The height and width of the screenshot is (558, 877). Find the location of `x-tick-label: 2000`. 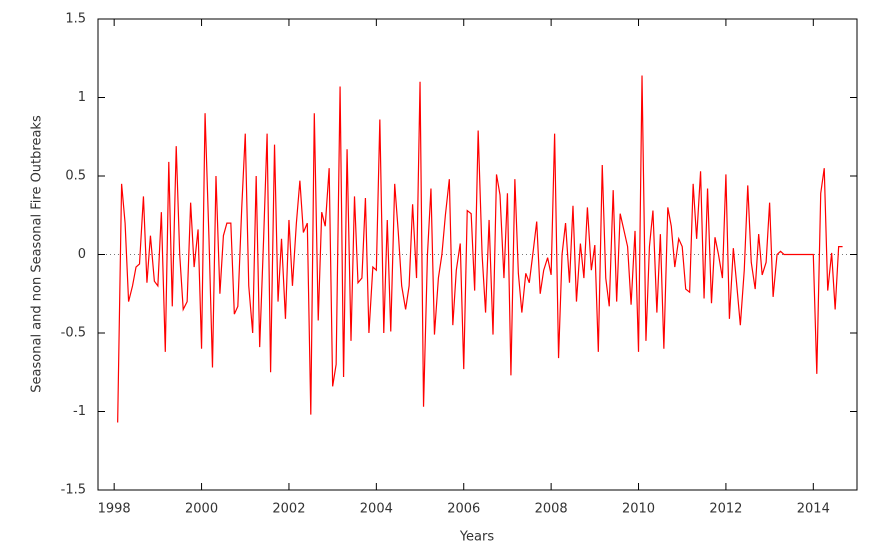

x-tick-label: 2000 is located at coordinates (201, 509).